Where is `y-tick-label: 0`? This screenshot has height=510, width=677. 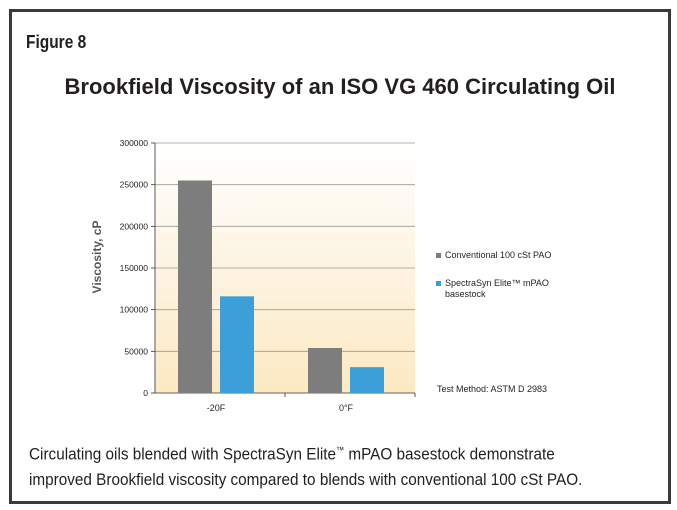
y-tick-label: 0 is located at coordinates (145, 393).